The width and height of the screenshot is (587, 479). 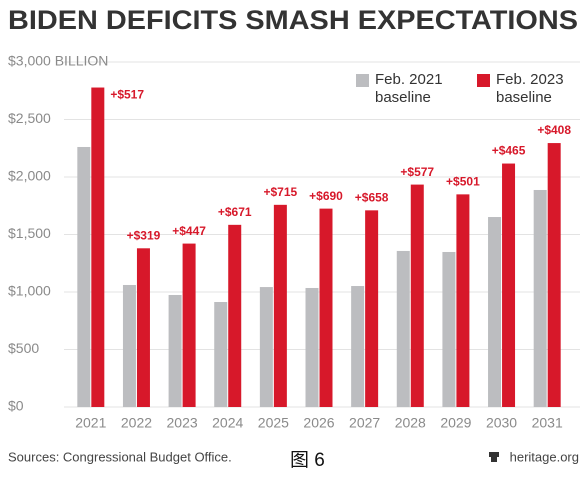 I want to click on figure-label: 图 6, so click(x=307, y=460).